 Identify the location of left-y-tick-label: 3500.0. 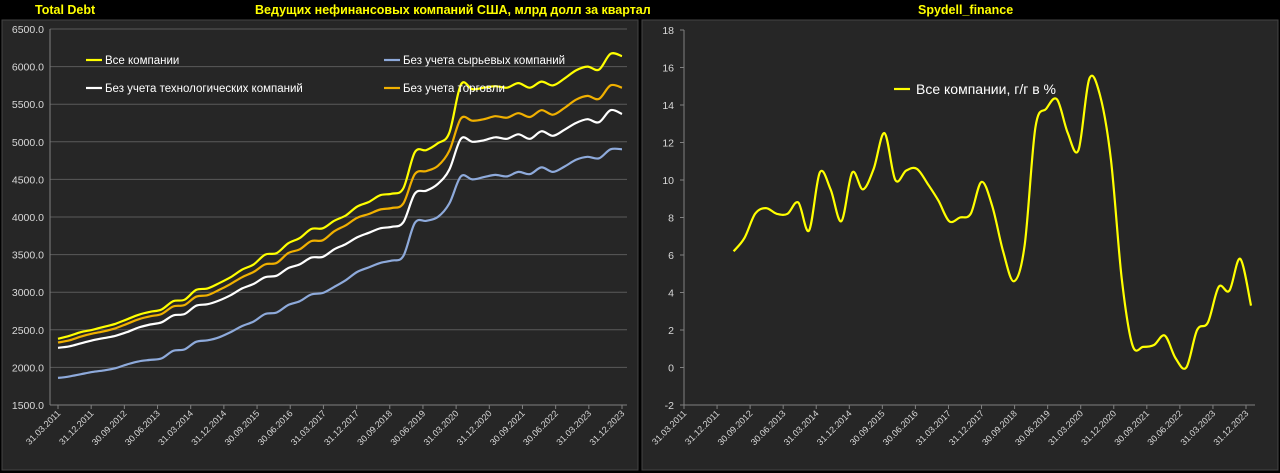
(28, 256).